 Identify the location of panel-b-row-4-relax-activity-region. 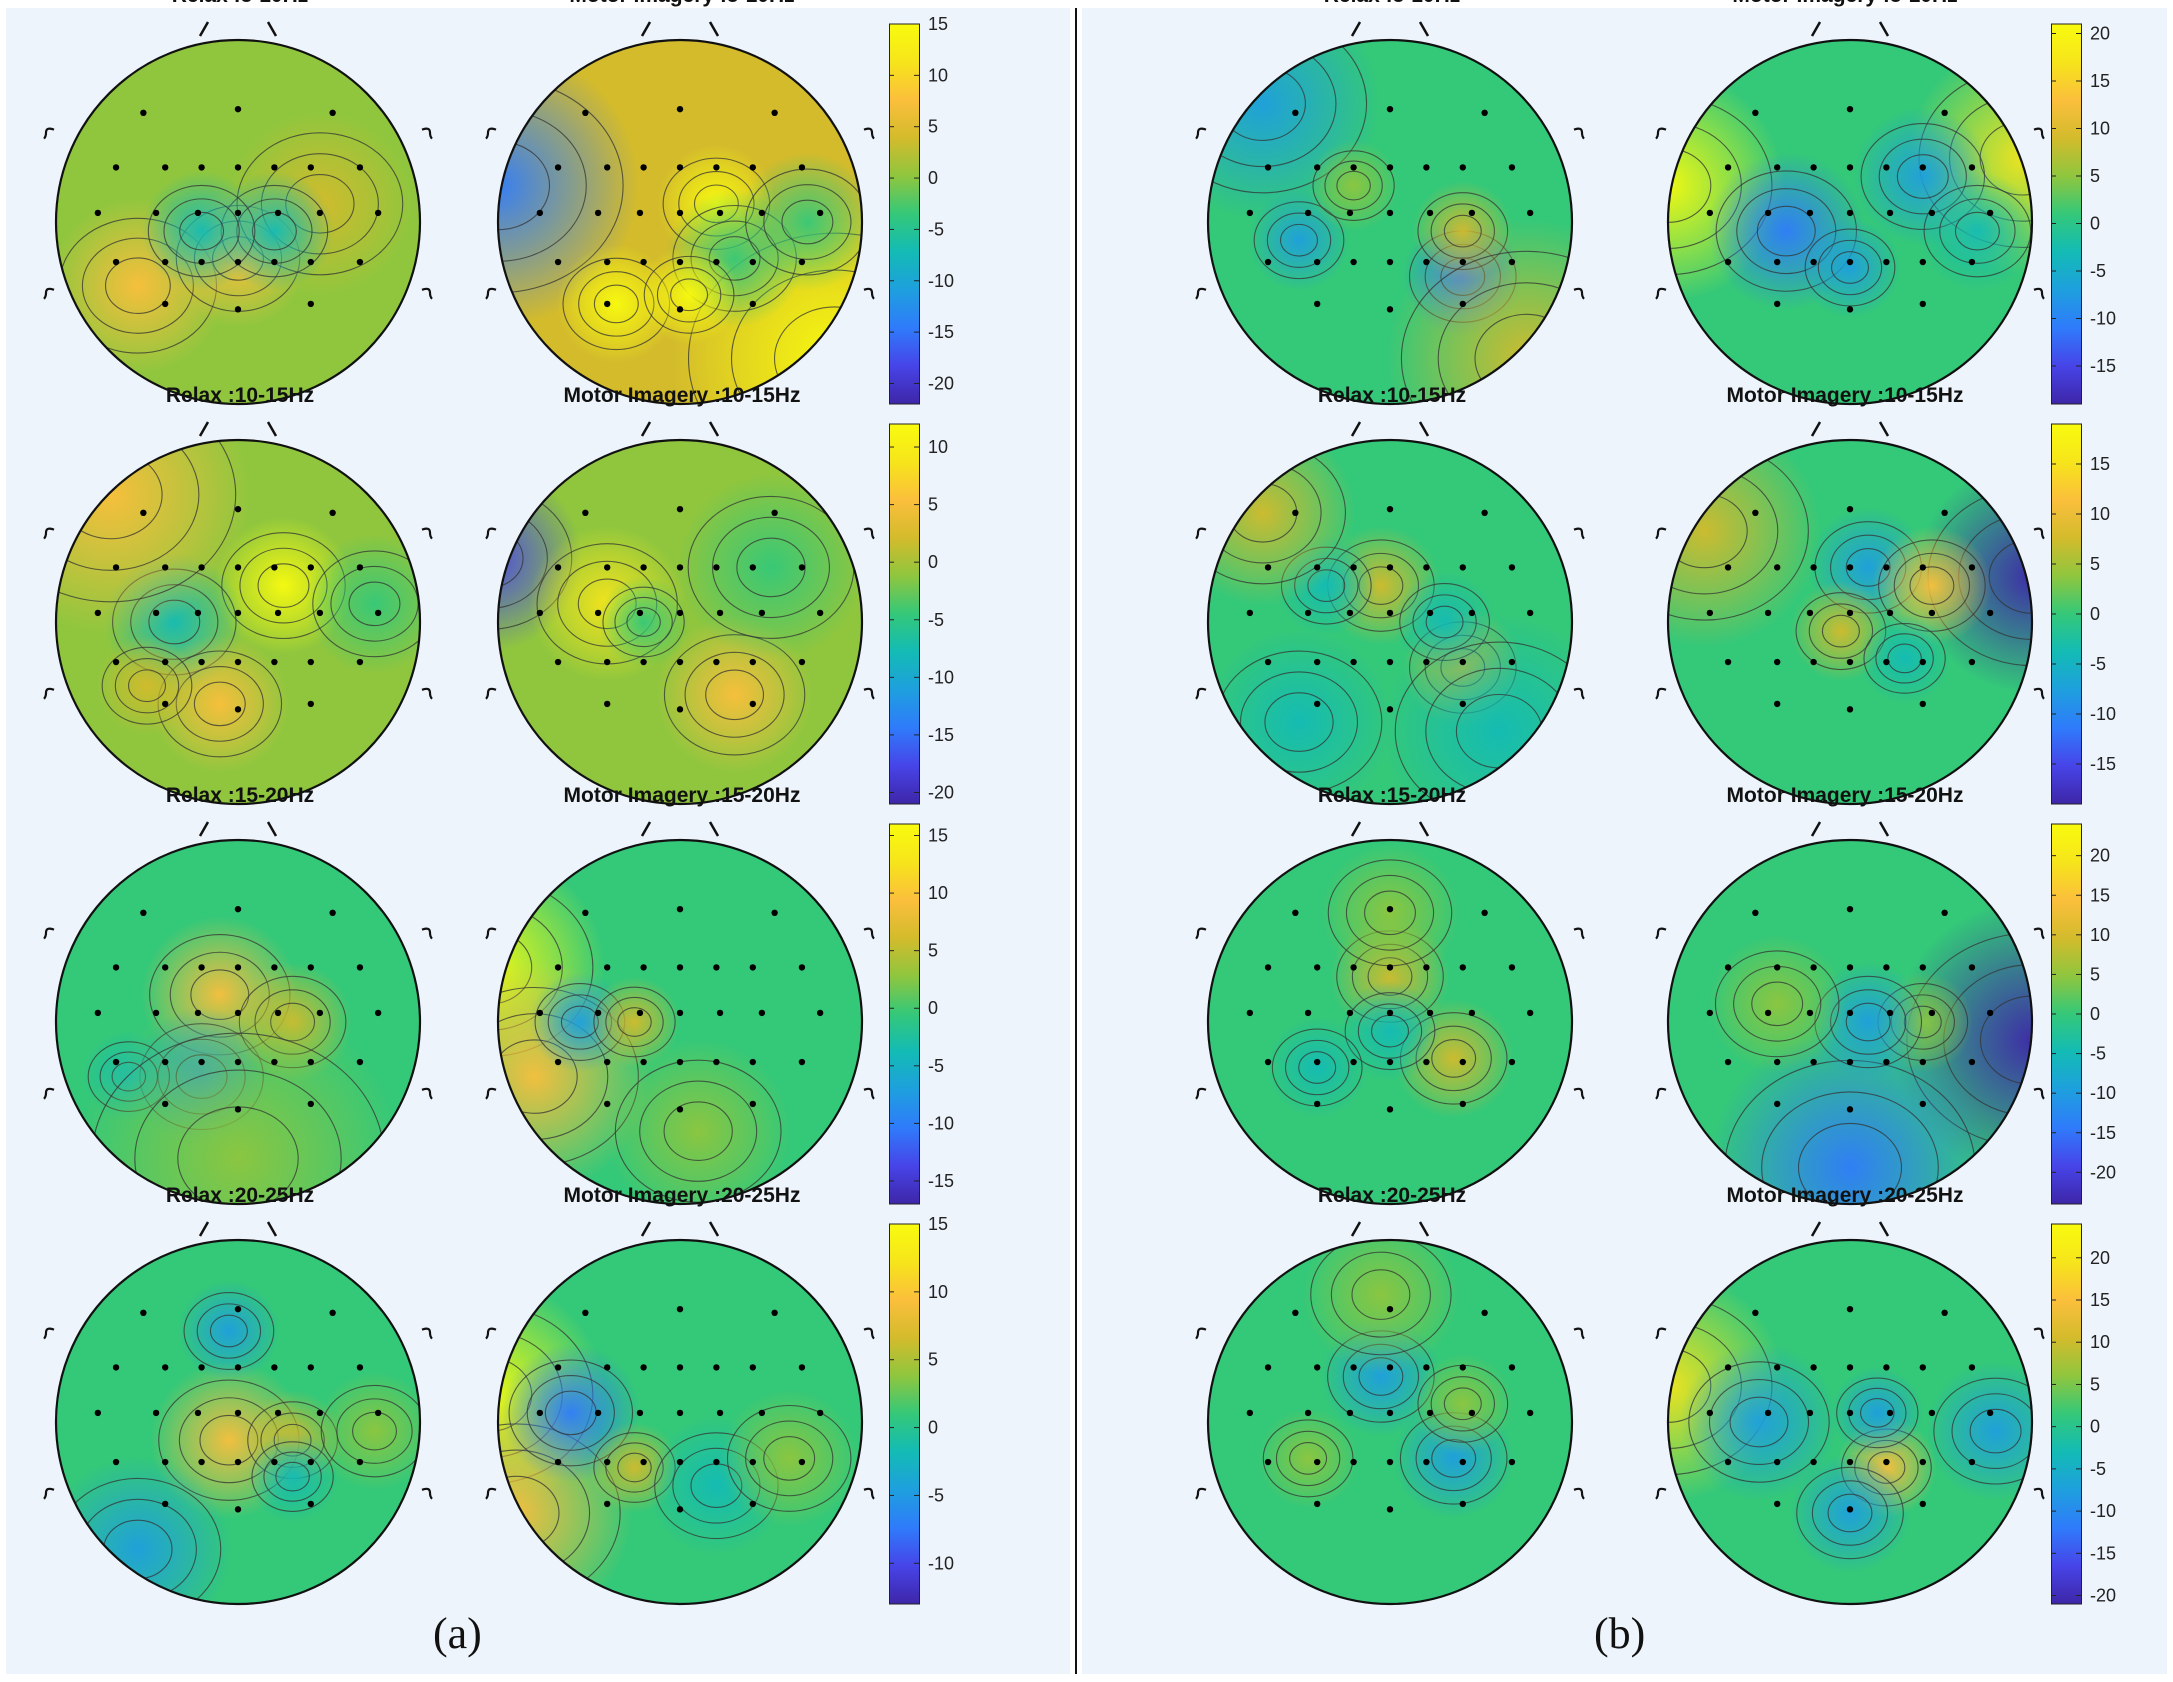
(1308, 1458).